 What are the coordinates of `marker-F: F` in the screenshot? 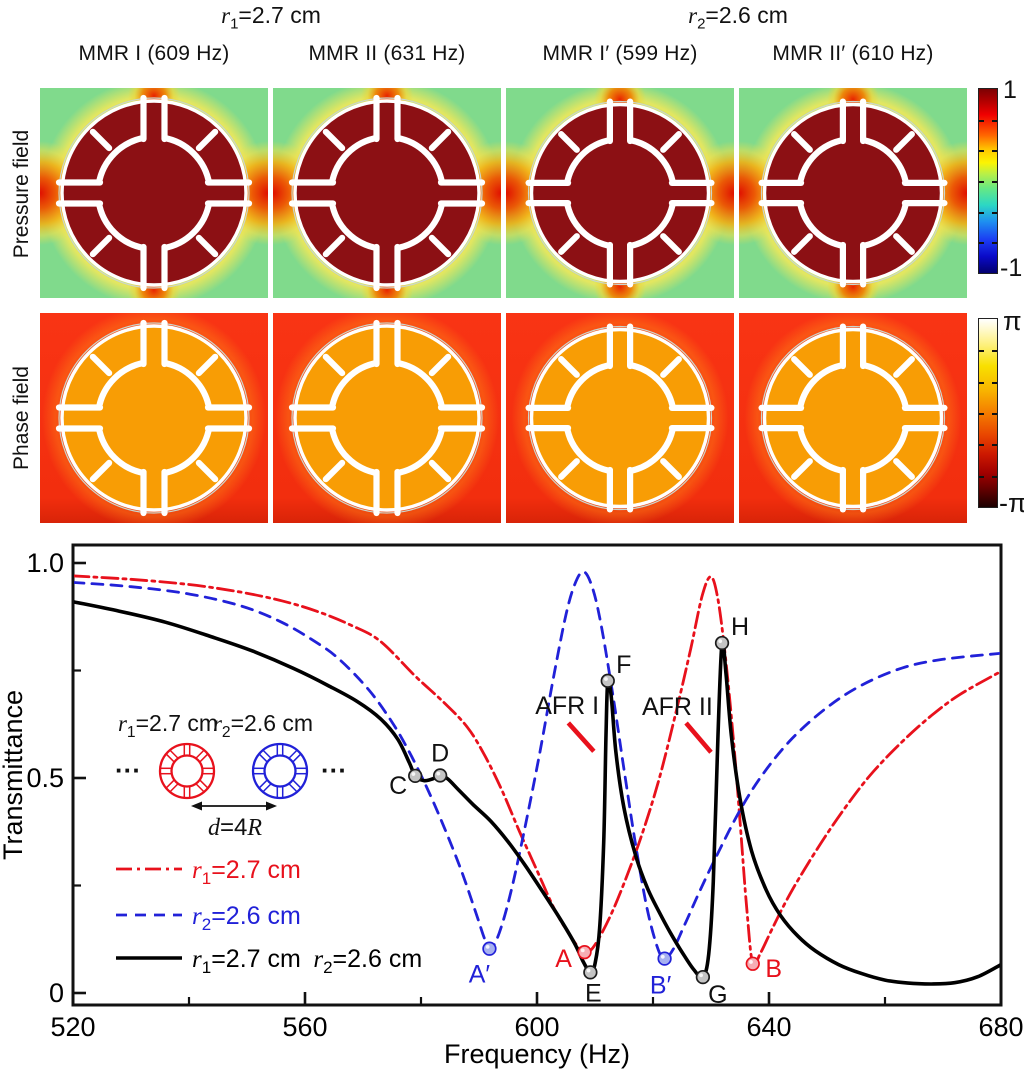 It's located at (615, 669).